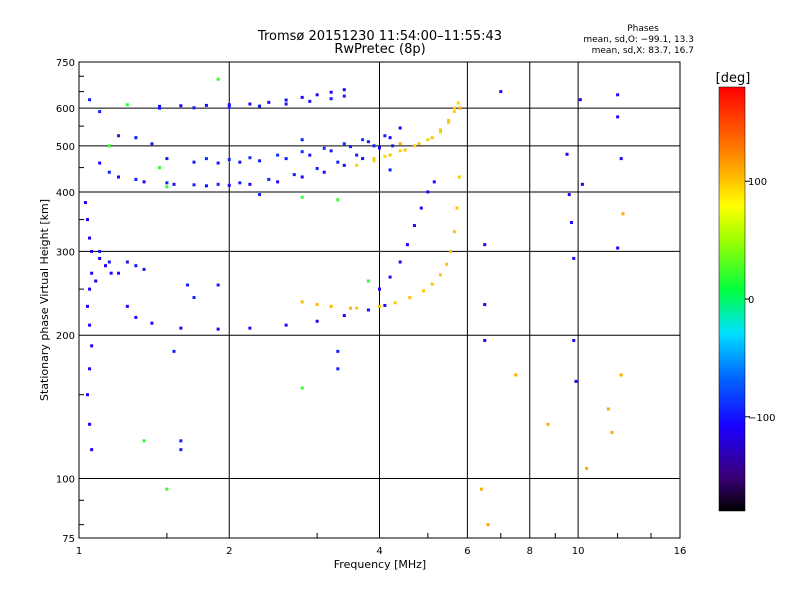 The image size is (800, 600). I want to click on phase-stats-title: Phases, so click(643, 29).